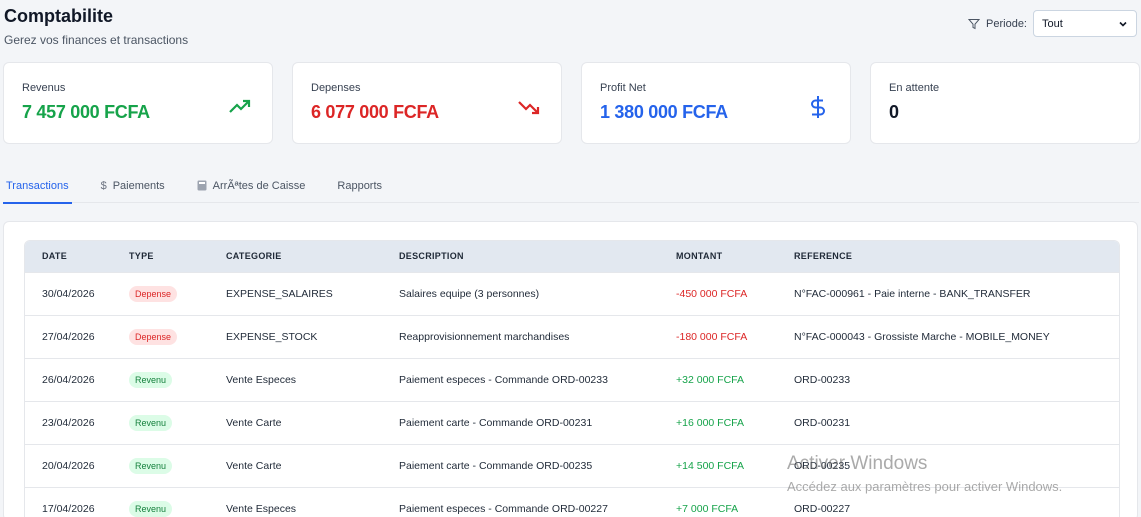  Describe the element at coordinates (55, 256) in the screenshot. I see `column-header-date: DATE` at that location.